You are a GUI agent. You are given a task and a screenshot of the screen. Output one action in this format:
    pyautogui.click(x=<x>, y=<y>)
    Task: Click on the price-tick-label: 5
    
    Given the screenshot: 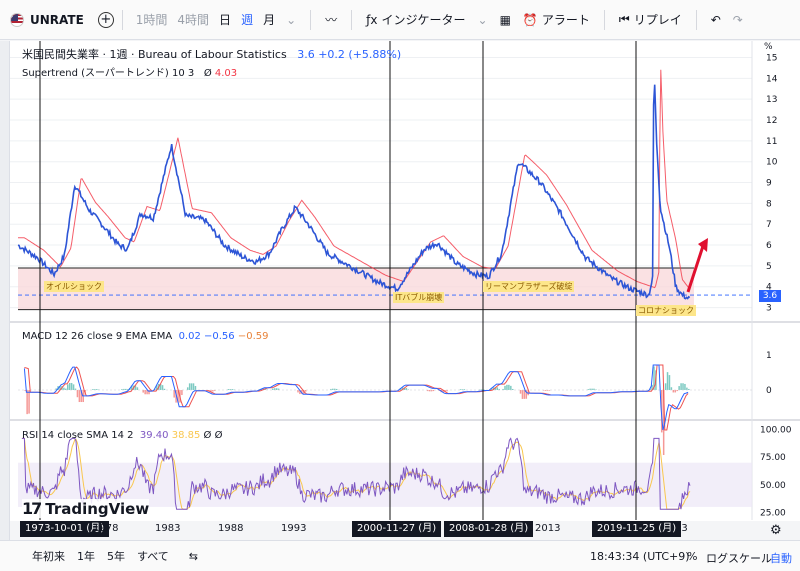 What is the action you would take?
    pyautogui.click(x=769, y=267)
    